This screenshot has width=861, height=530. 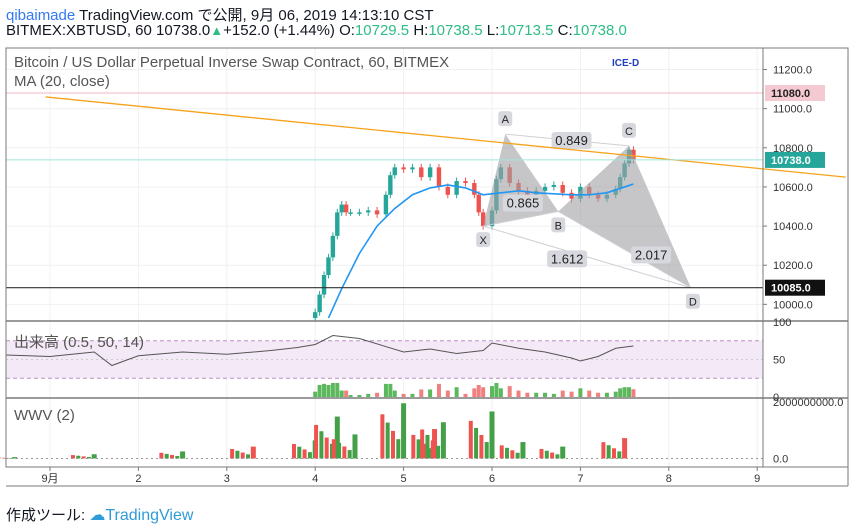 What do you see at coordinates (445, 137) in the screenshot?
I see `resistance-trendline` at bounding box center [445, 137].